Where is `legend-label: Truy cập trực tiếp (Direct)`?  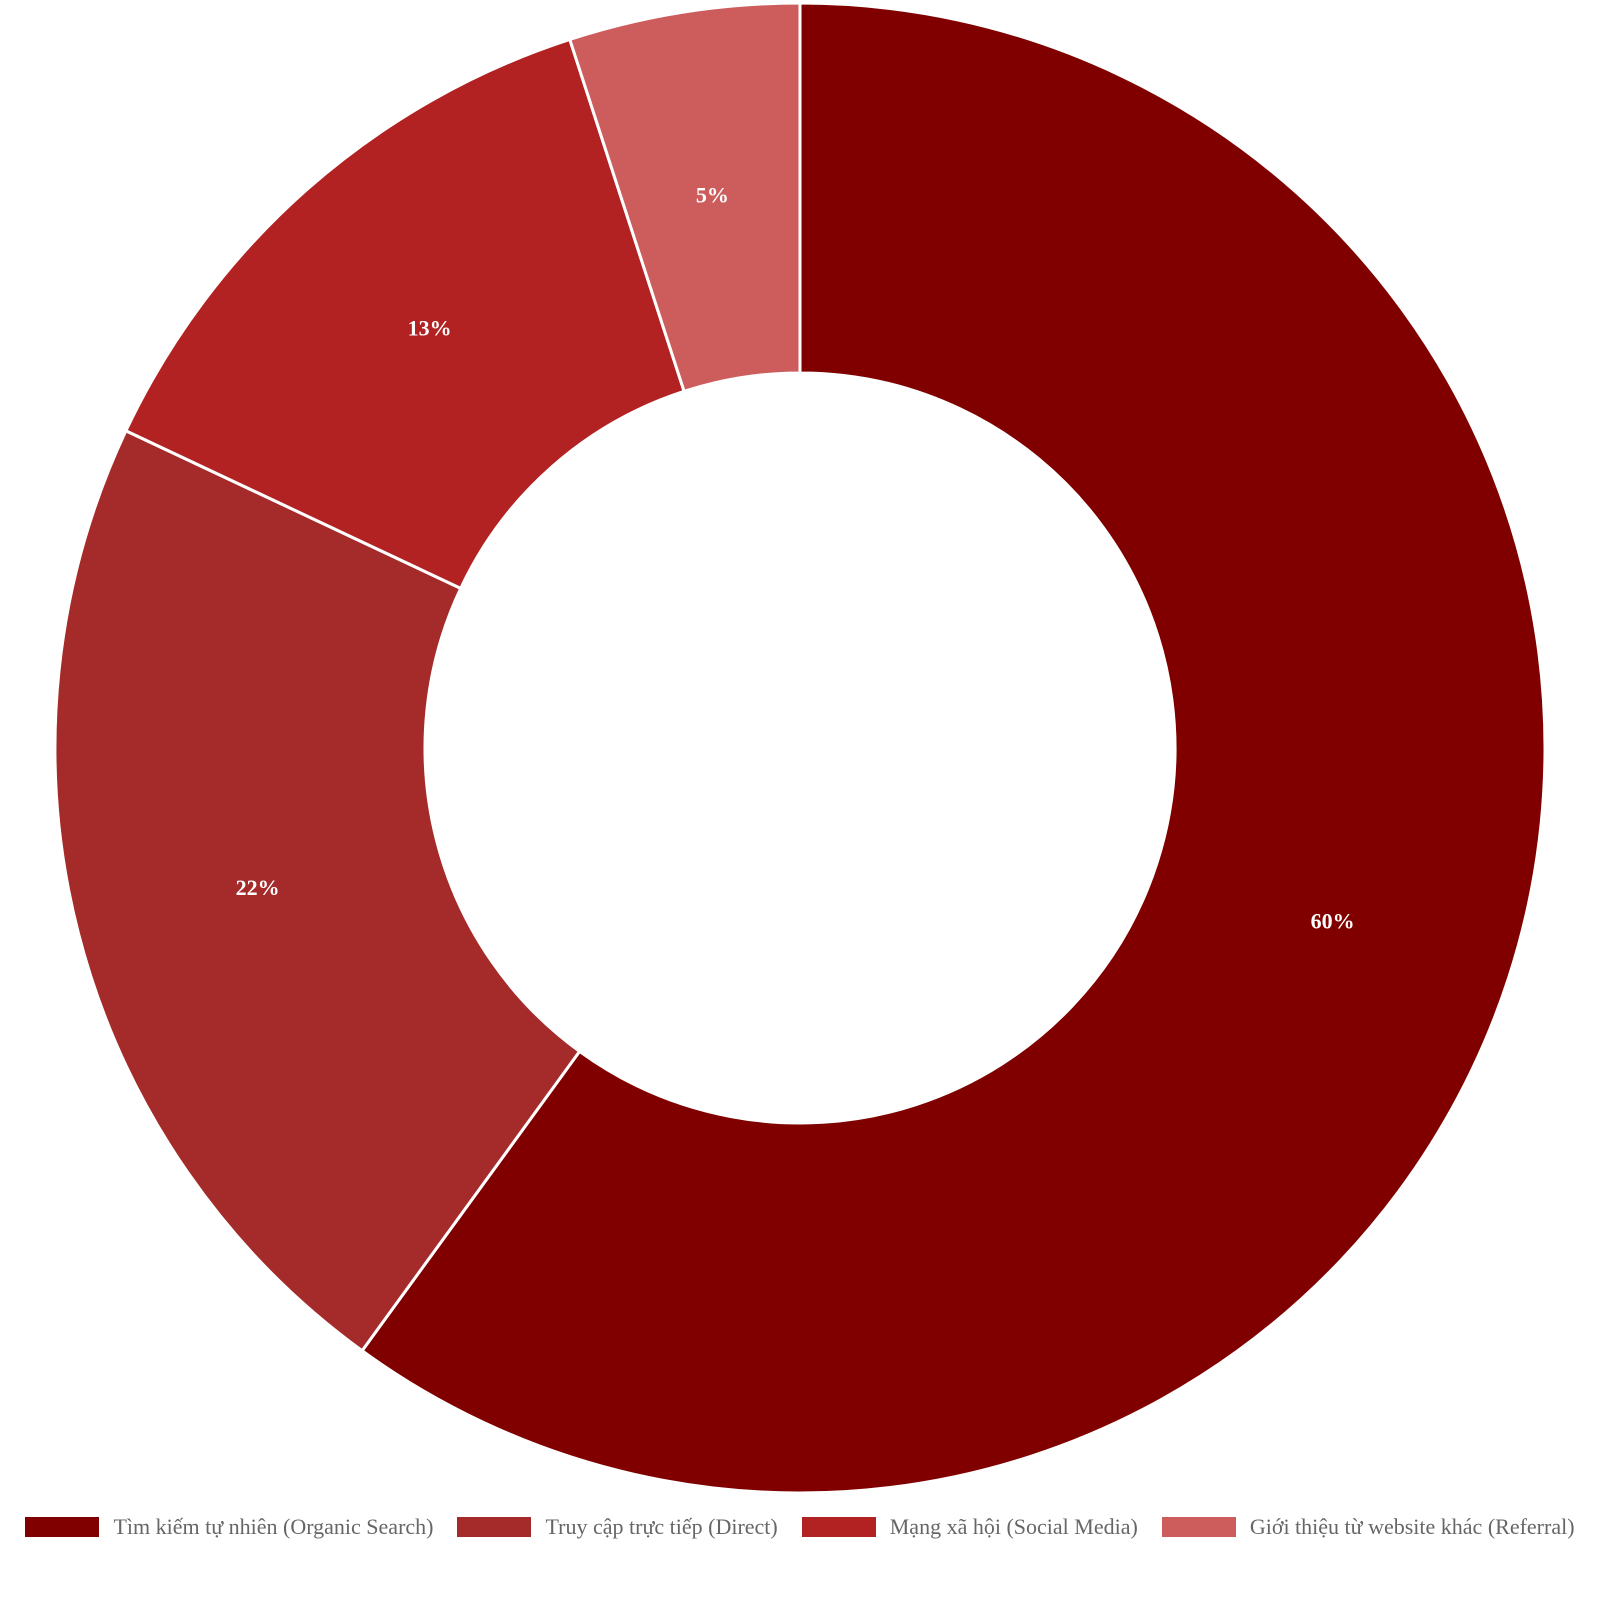
legend-label: Truy cập trực tiếp (Direct) is located at coordinates (661, 1526).